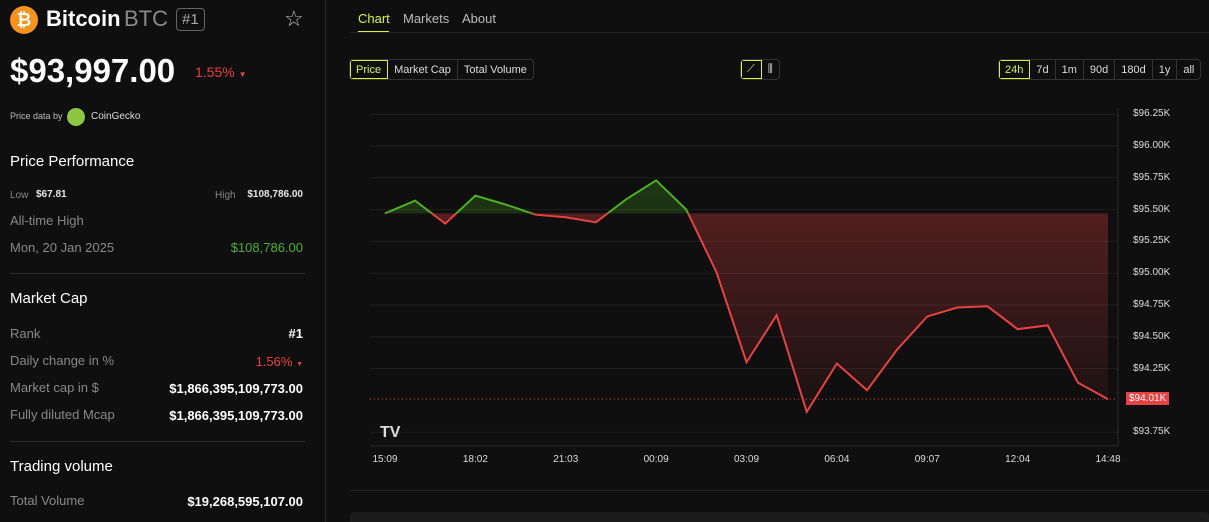  What do you see at coordinates (47, 220) in the screenshot?
I see `ath-label: All-time High` at bounding box center [47, 220].